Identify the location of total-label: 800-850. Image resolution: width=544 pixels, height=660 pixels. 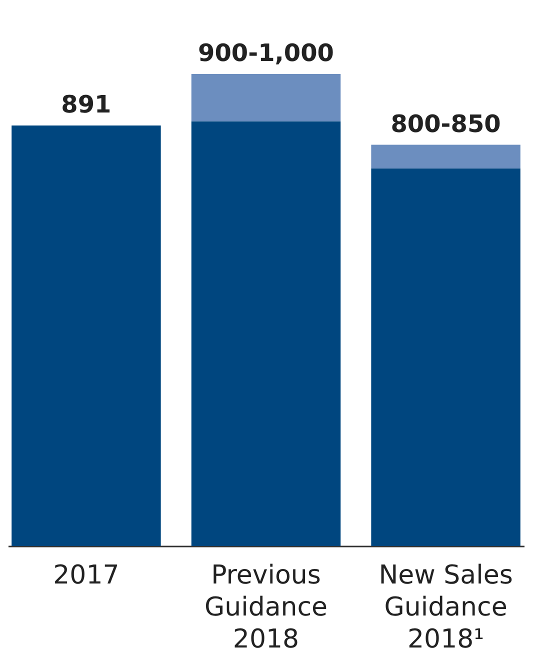
(445, 124).